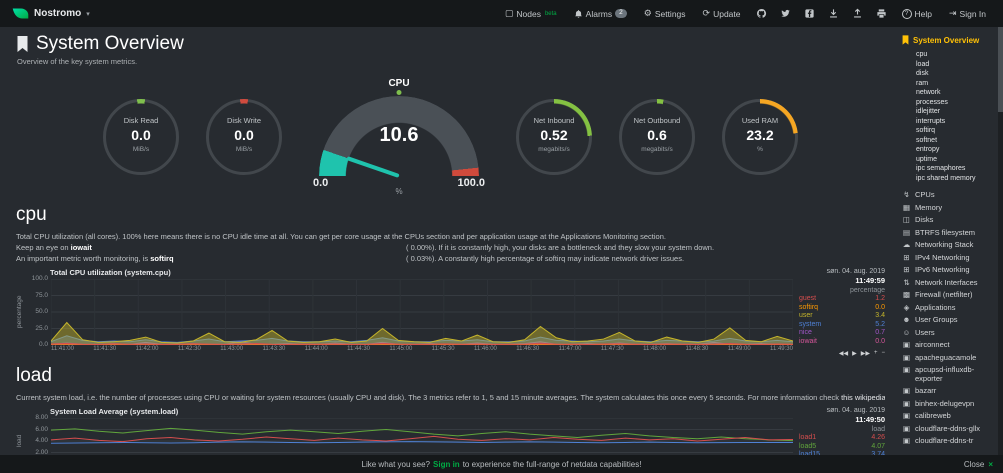  Describe the element at coordinates (948, 308) in the screenshot. I see `sidebar-section-item: ◈ Applications` at that location.